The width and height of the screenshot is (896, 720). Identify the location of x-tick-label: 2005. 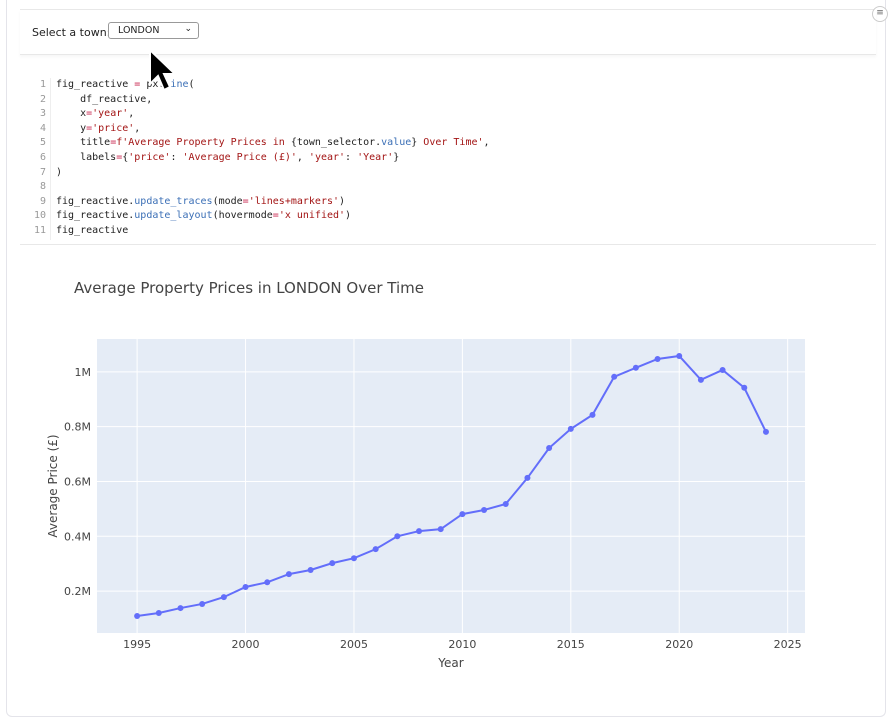
(354, 644).